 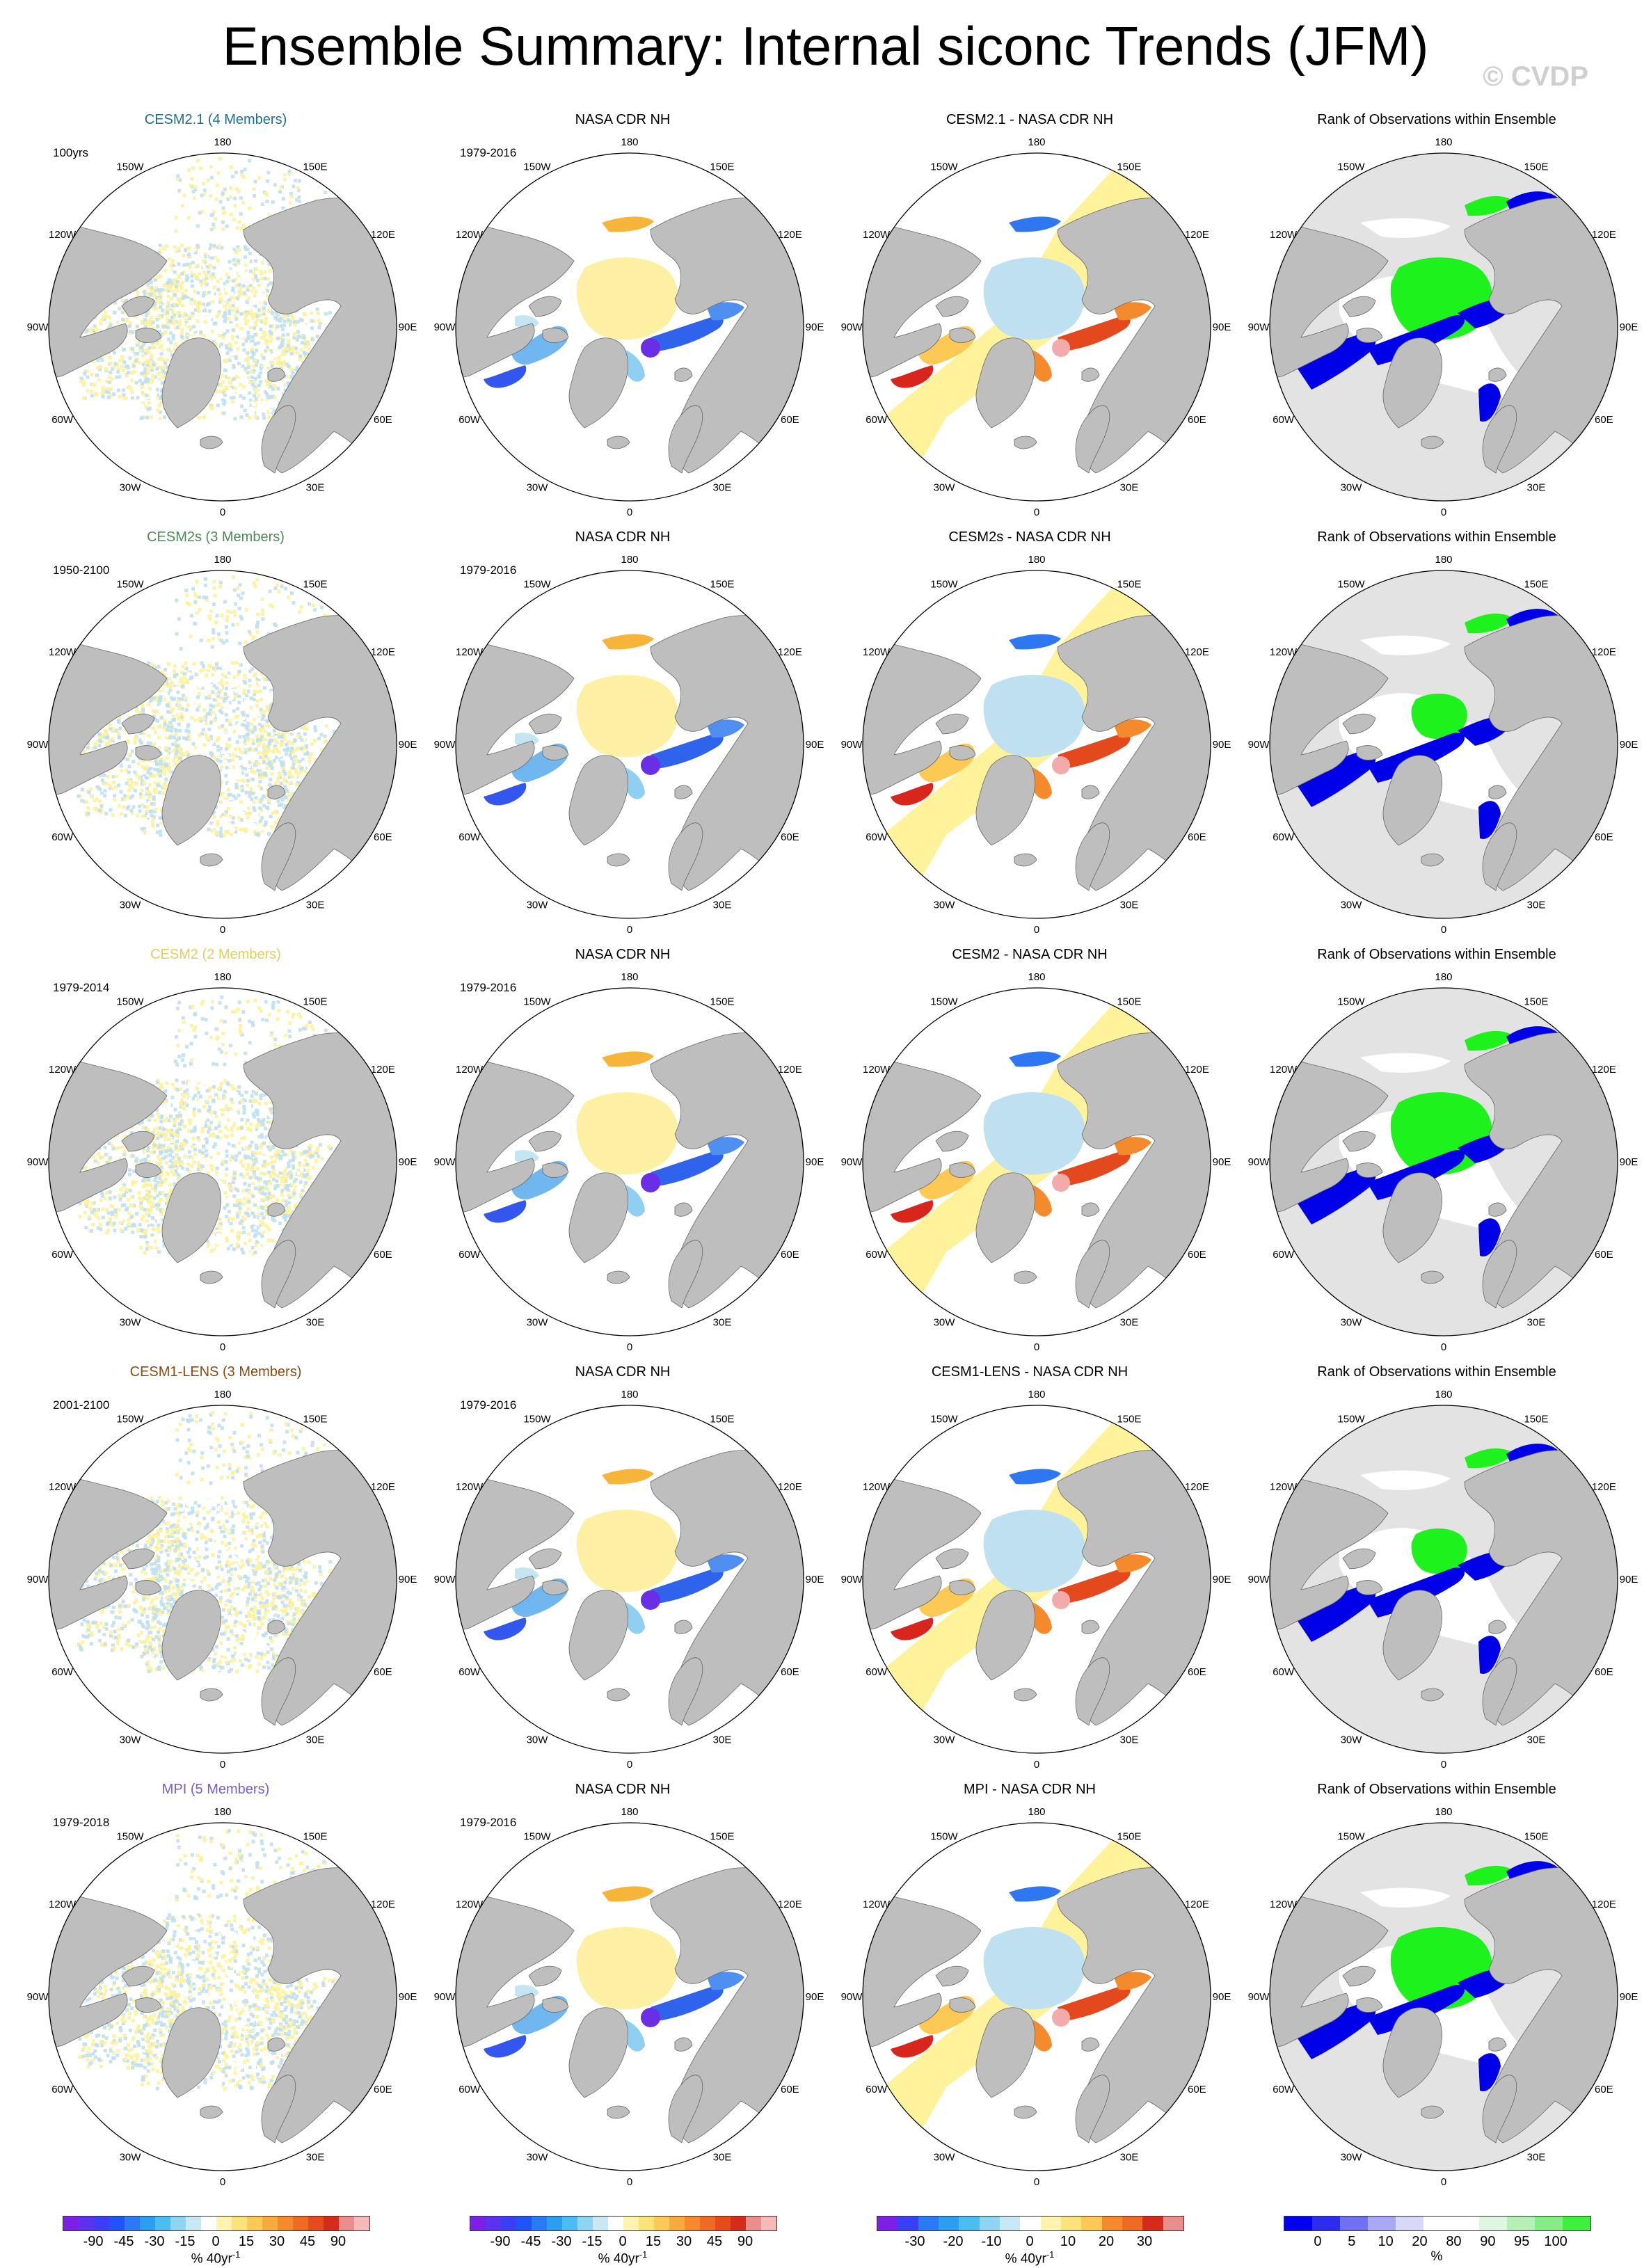 I want to click on colorbar-tick-label: 10, so click(x=1068, y=2241).